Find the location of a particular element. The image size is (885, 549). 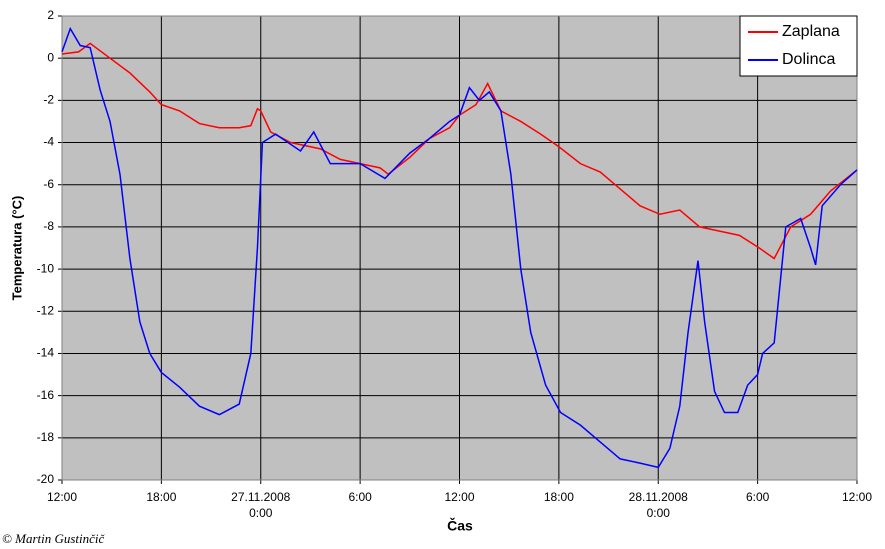

x-axis-title: Čas is located at coordinates (460, 525).